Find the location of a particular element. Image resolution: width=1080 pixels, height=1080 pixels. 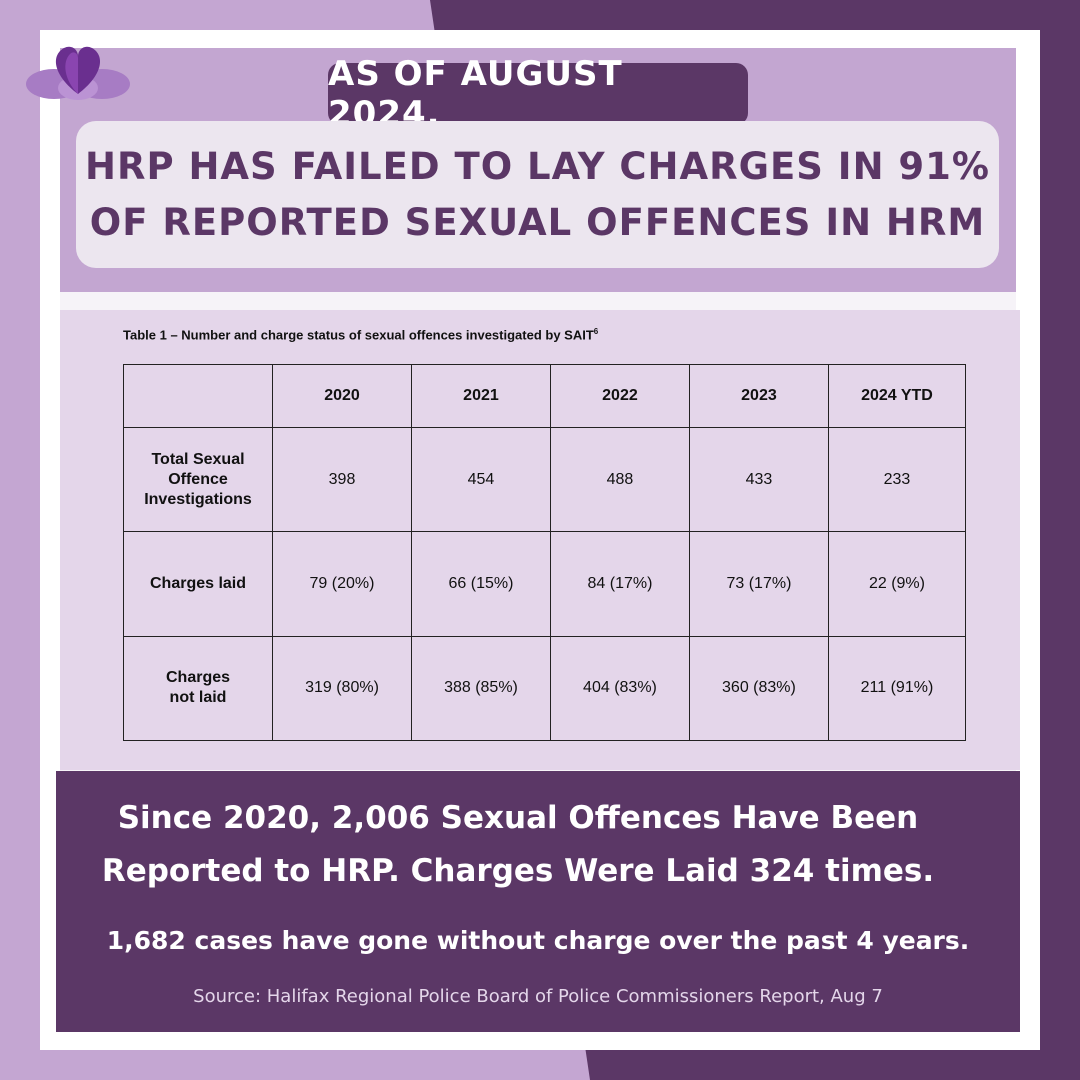

table-cell: 454 is located at coordinates (480, 480).